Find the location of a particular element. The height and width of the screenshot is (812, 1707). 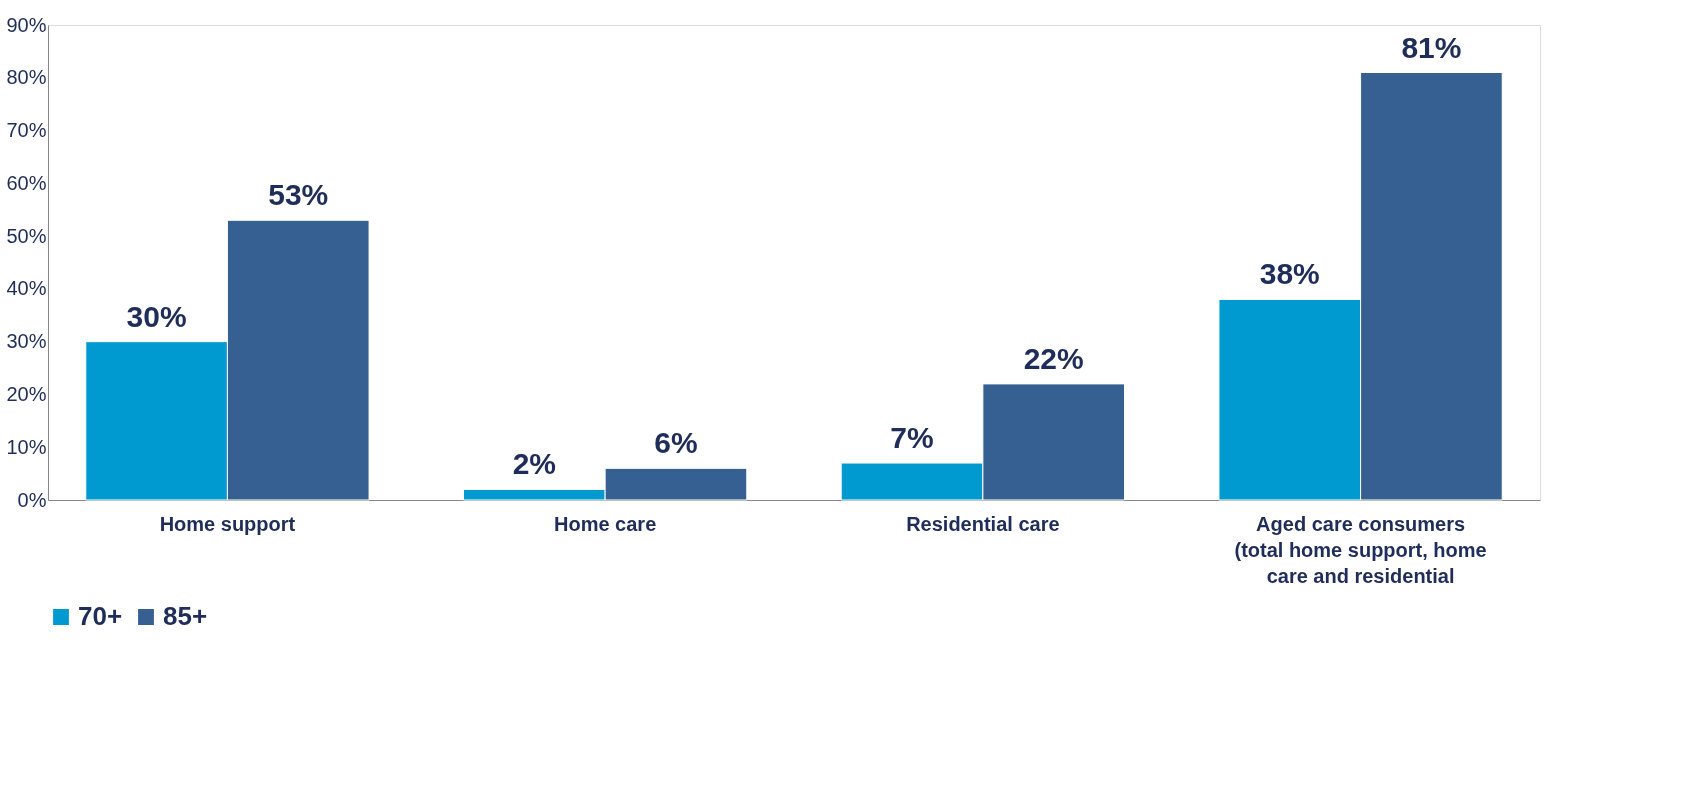

y-tick-label: 50% is located at coordinates (26, 235).